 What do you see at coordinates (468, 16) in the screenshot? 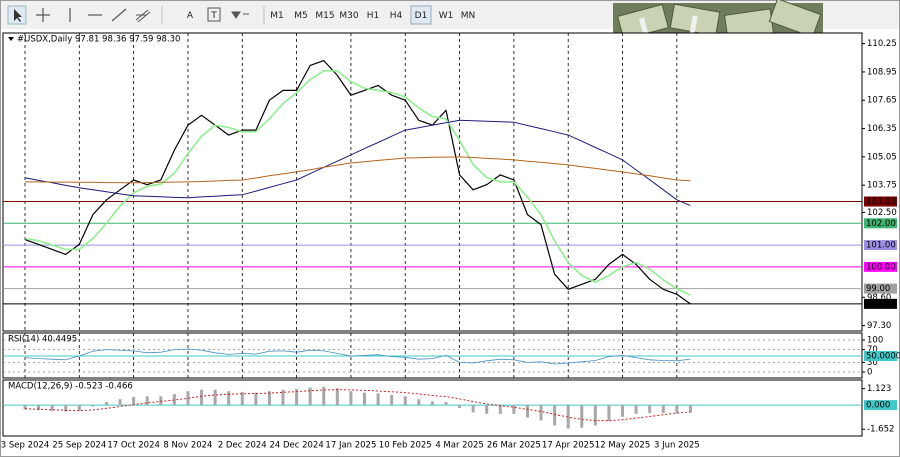
I see `timeframe-button: MN` at bounding box center [468, 16].